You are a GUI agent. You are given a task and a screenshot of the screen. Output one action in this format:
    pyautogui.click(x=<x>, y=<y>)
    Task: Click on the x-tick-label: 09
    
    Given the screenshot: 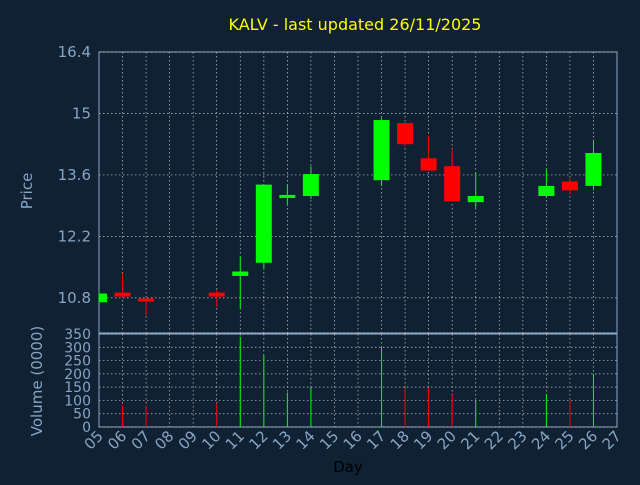 What is the action you would take?
    pyautogui.click(x=188, y=440)
    